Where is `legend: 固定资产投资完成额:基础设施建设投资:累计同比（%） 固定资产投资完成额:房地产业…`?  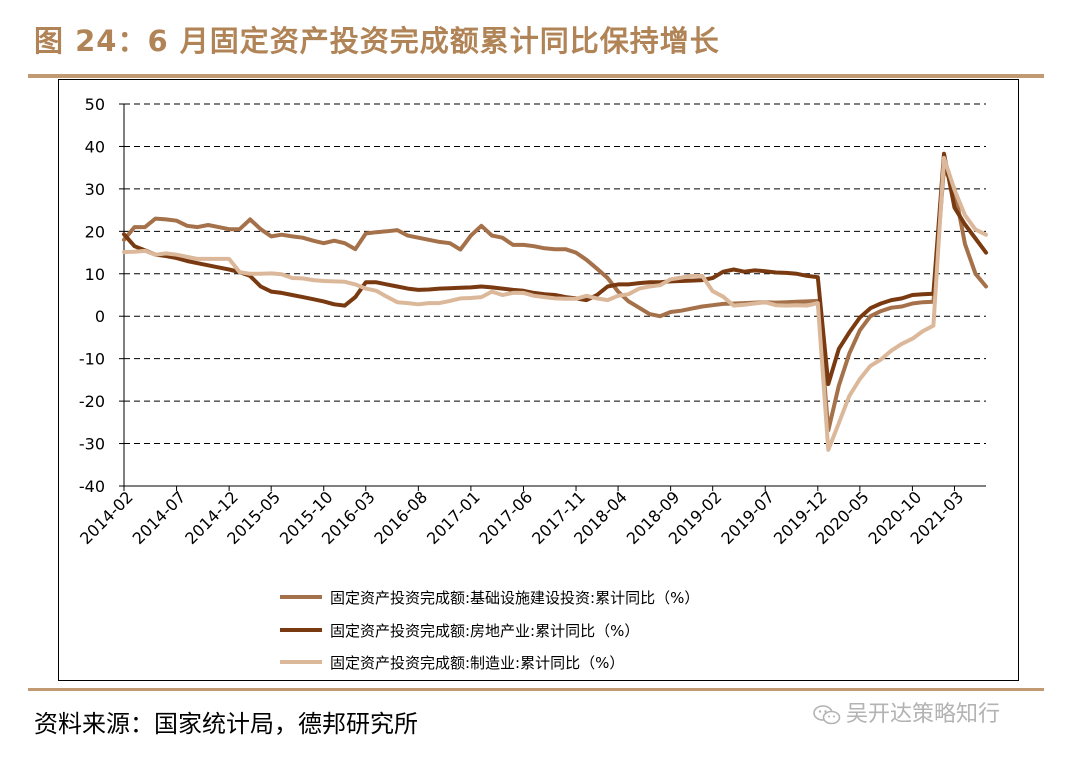 legend: 固定资产投资完成额:基础设施建设投资:累计同比（%） 固定资产投资完成额:房地产业… is located at coordinates (489, 630).